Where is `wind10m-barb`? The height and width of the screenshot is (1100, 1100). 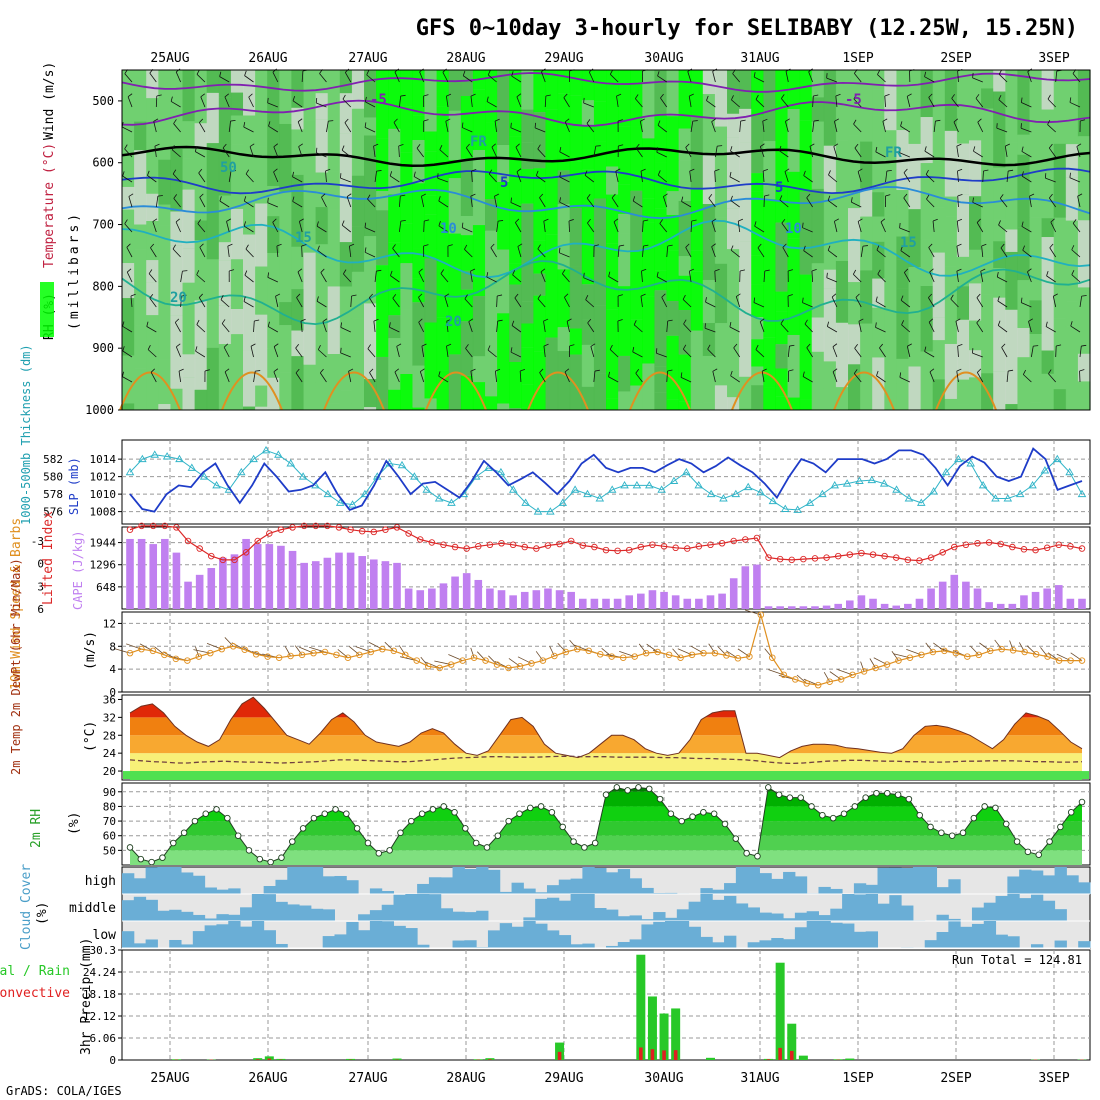 wind10m-barb is located at coordinates (402, 650).